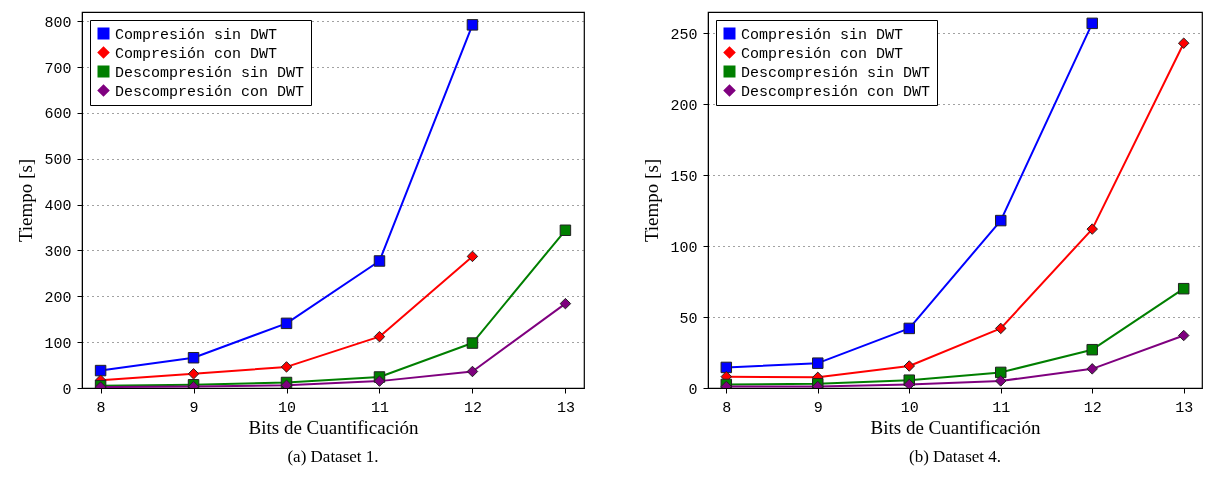 This screenshot has width=1206, height=479. Describe the element at coordinates (58, 161) in the screenshot. I see `y-tick-label: 500` at that location.